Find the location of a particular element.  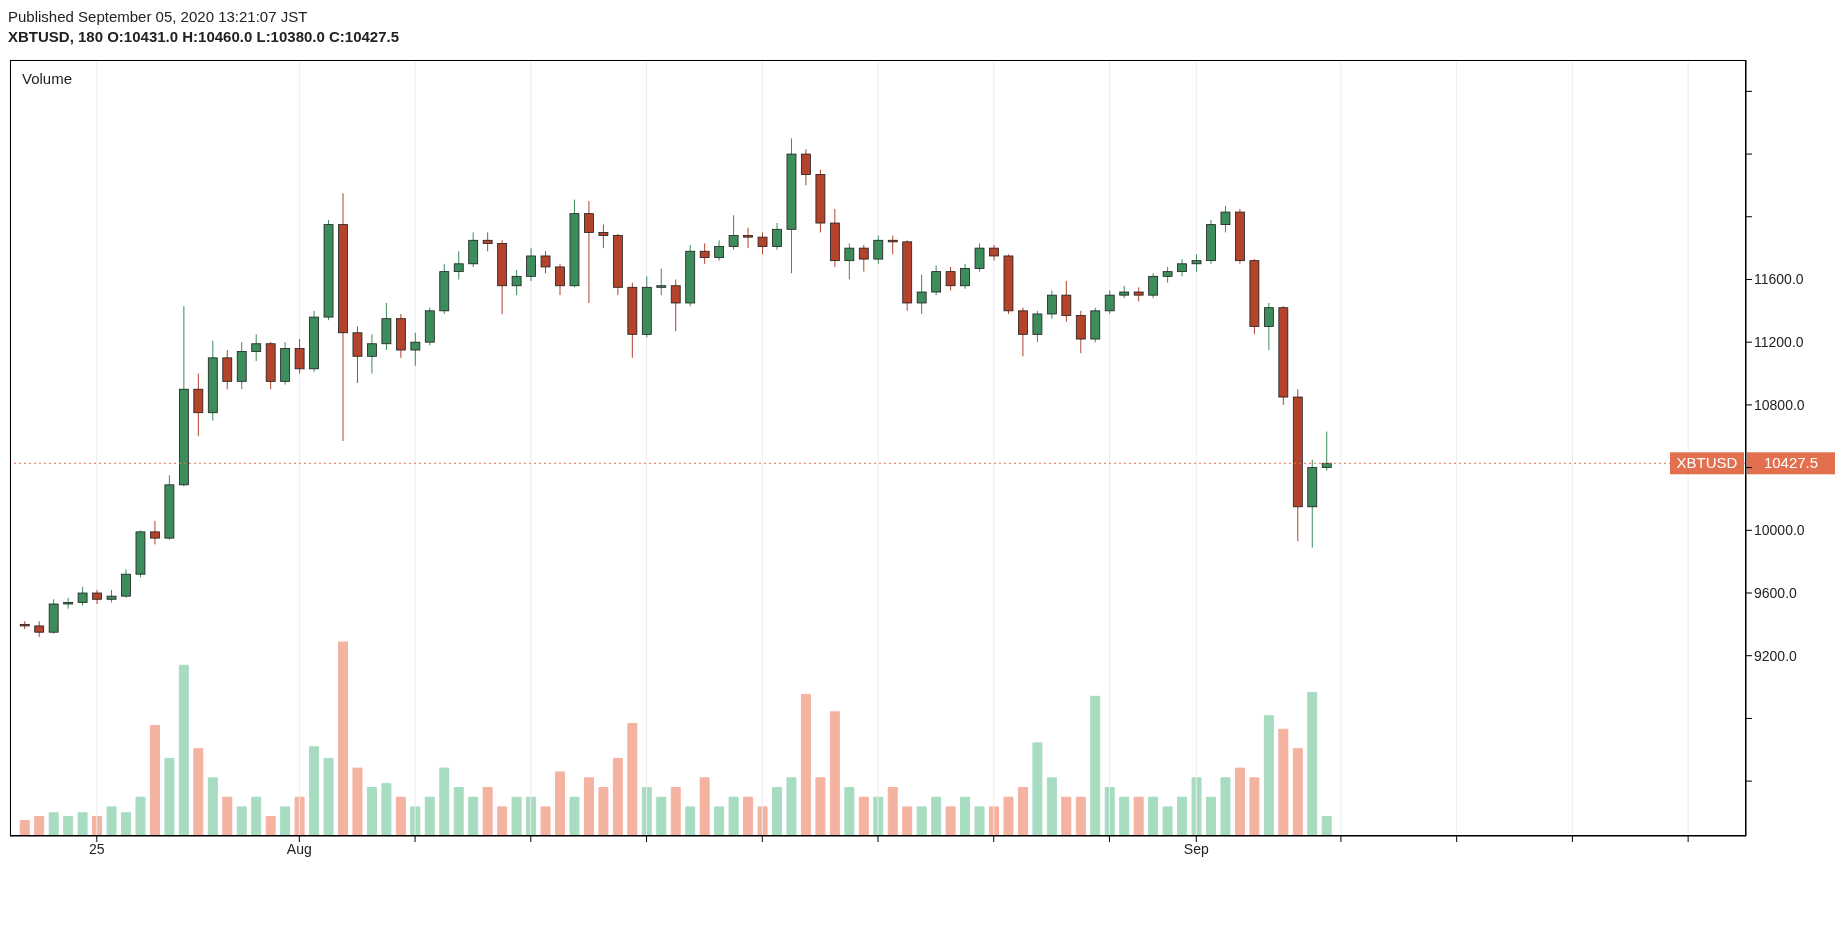

text: 10427.5 is located at coordinates (1791, 463).